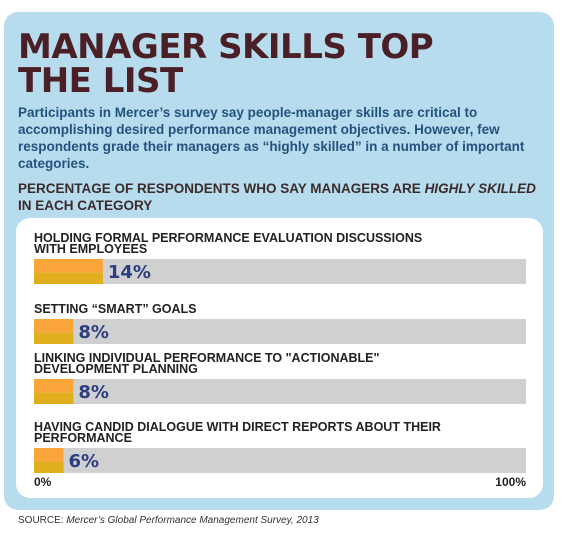 This screenshot has width=584, height=543. What do you see at coordinates (83, 438) in the screenshot?
I see `category-label: PERFORMANCE` at bounding box center [83, 438].